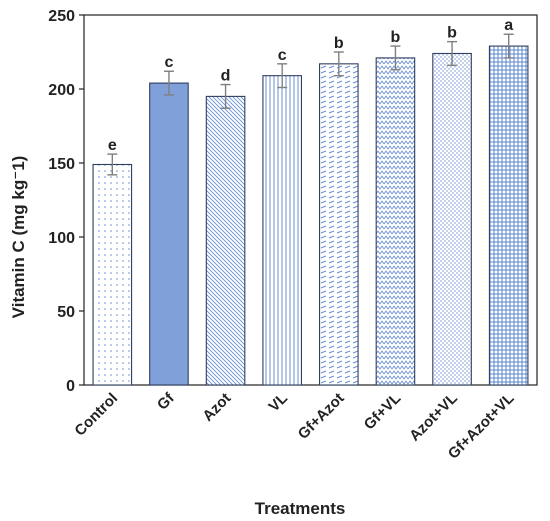 The width and height of the screenshot is (550, 521). I want to click on y-tick-label: 50, so click(66, 312).